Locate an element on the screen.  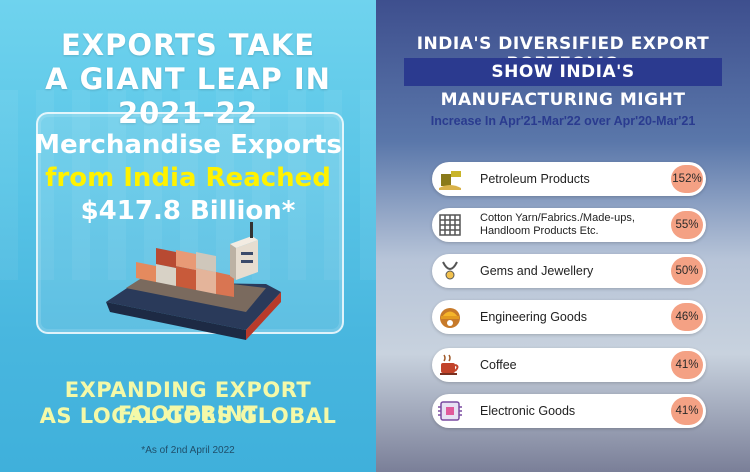
card-line1: Merchandise Exports is located at coordinates (188, 145).